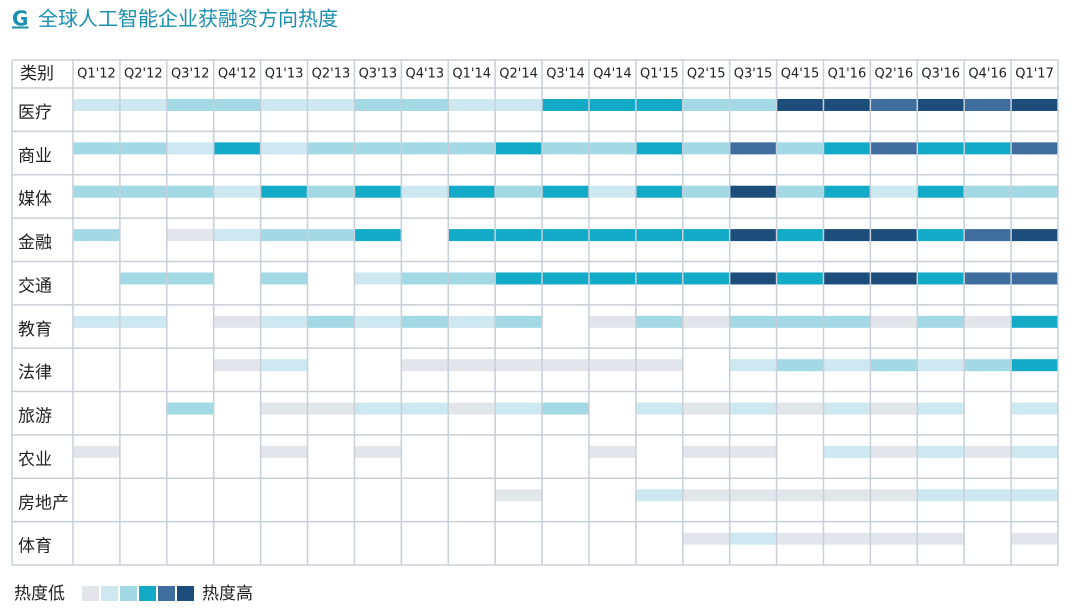 Image resolution: width=1080 pixels, height=615 pixels. I want to click on x-tick-label: Q2'12, so click(143, 74).